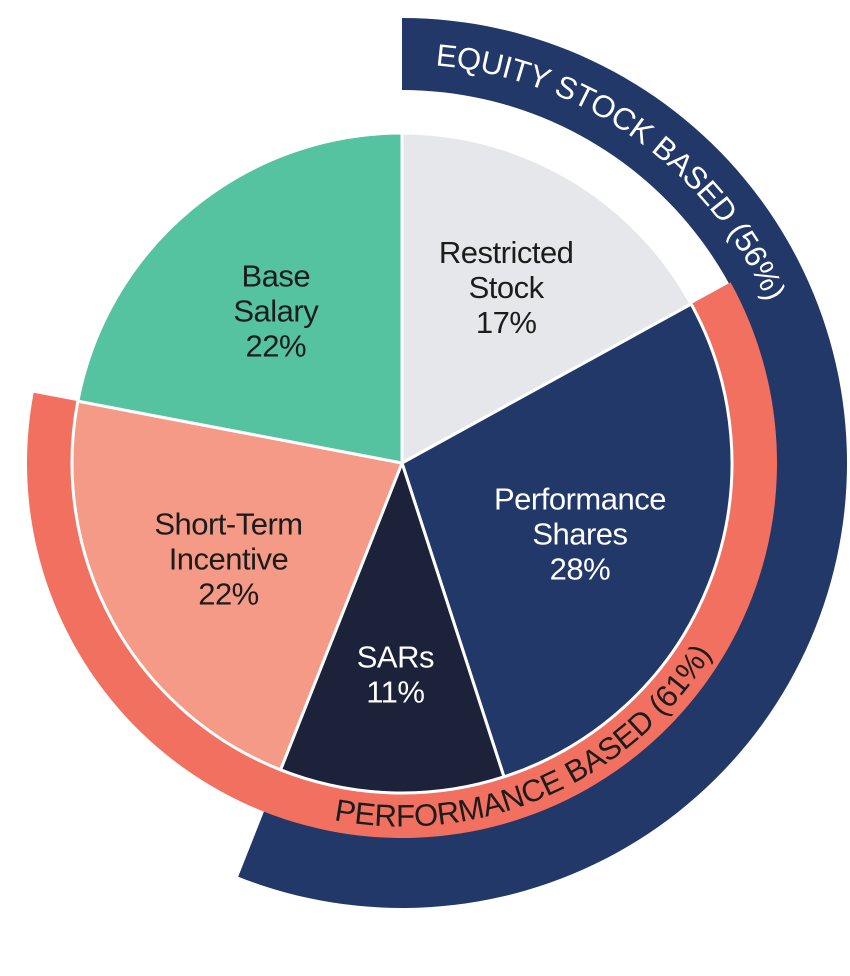  Describe the element at coordinates (392, 628) in the screenshot. I see `slice-sars` at that location.